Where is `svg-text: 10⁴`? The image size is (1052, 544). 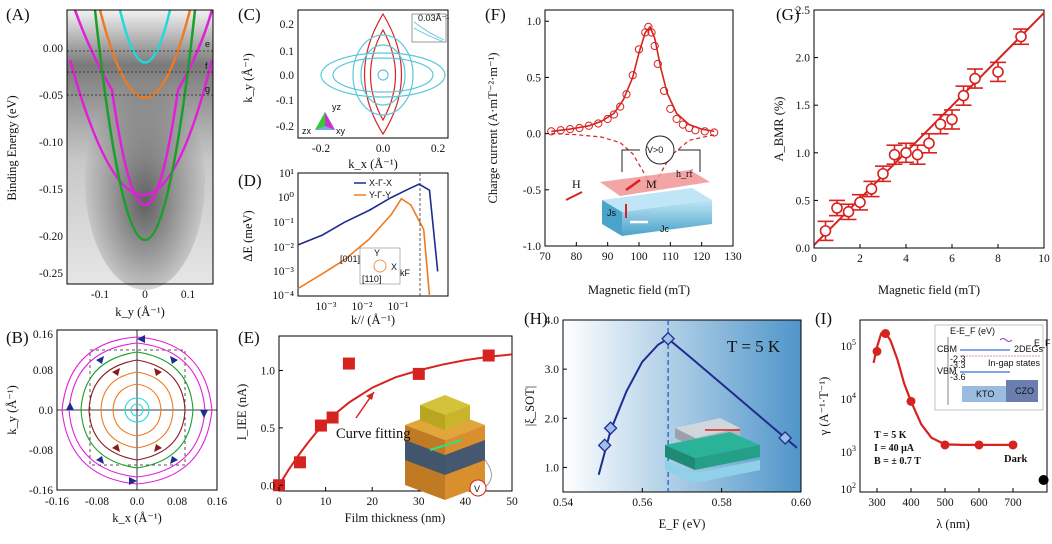
svg-text: 10⁴ is located at coordinates (849, 398).